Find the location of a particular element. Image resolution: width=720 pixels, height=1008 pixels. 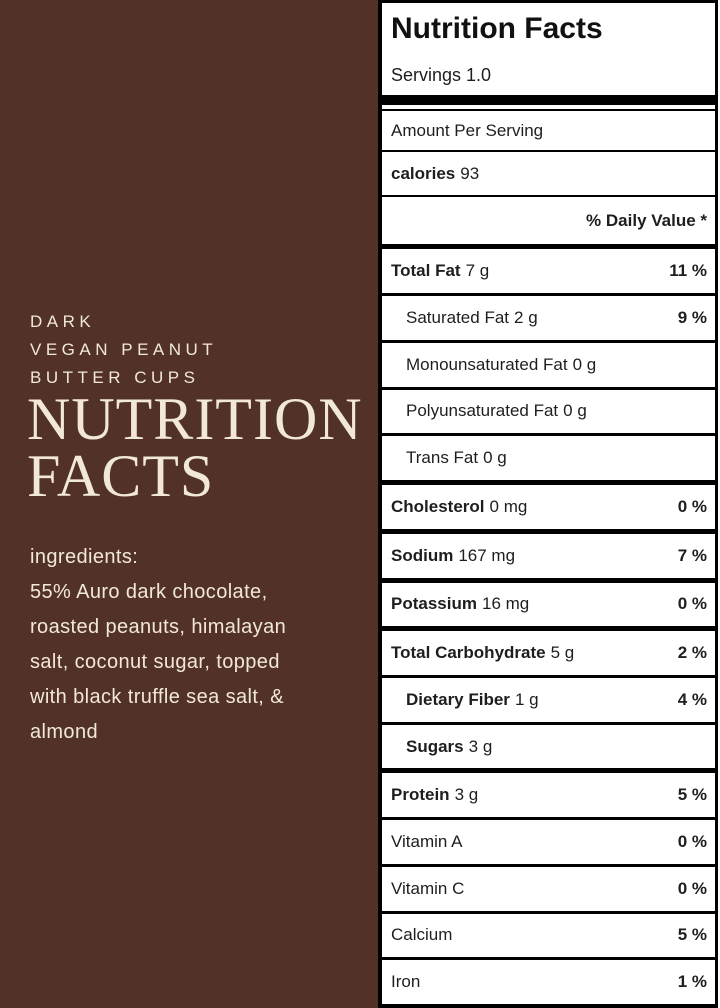

nutrient-name: Total Carbohydrate 5 g is located at coordinates (482, 653).